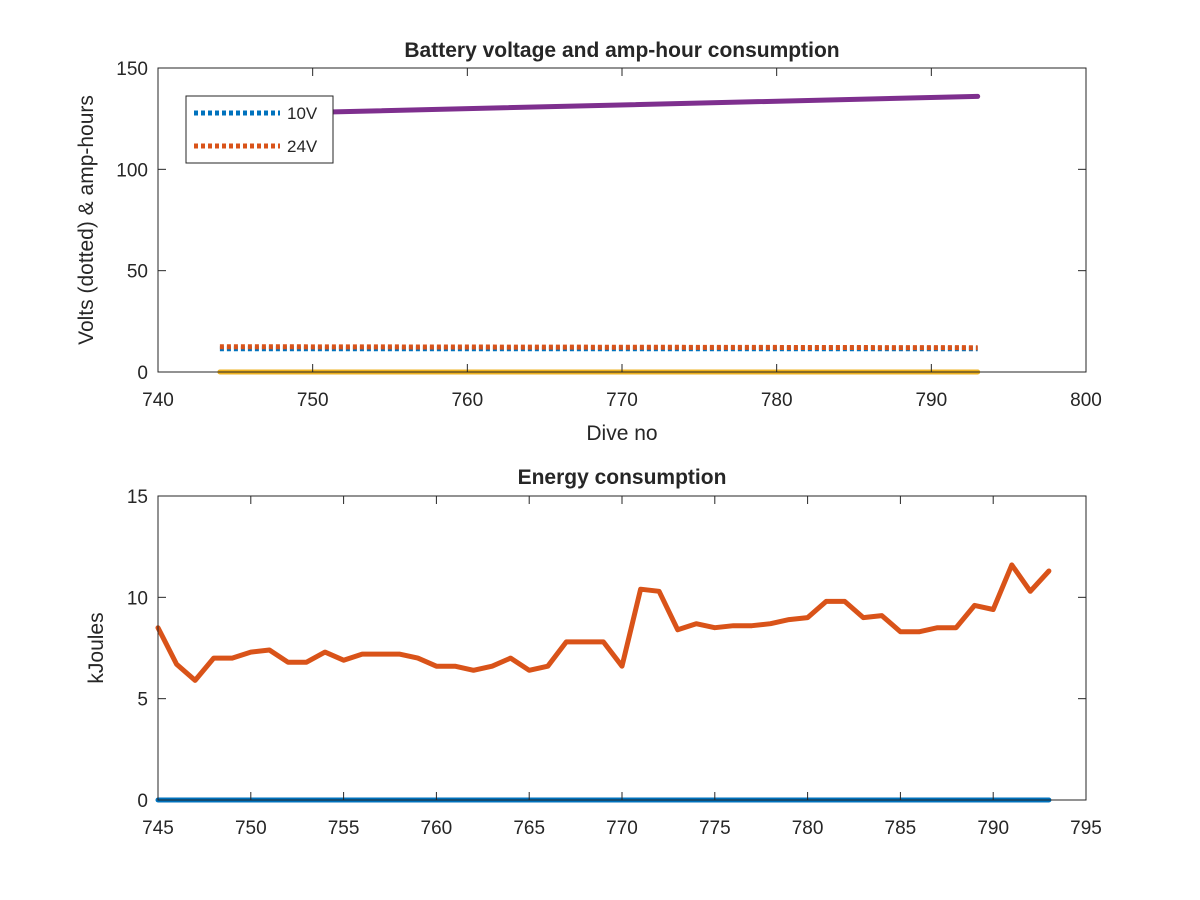  I want to click on top-y-tick-label: 50, so click(137, 272).